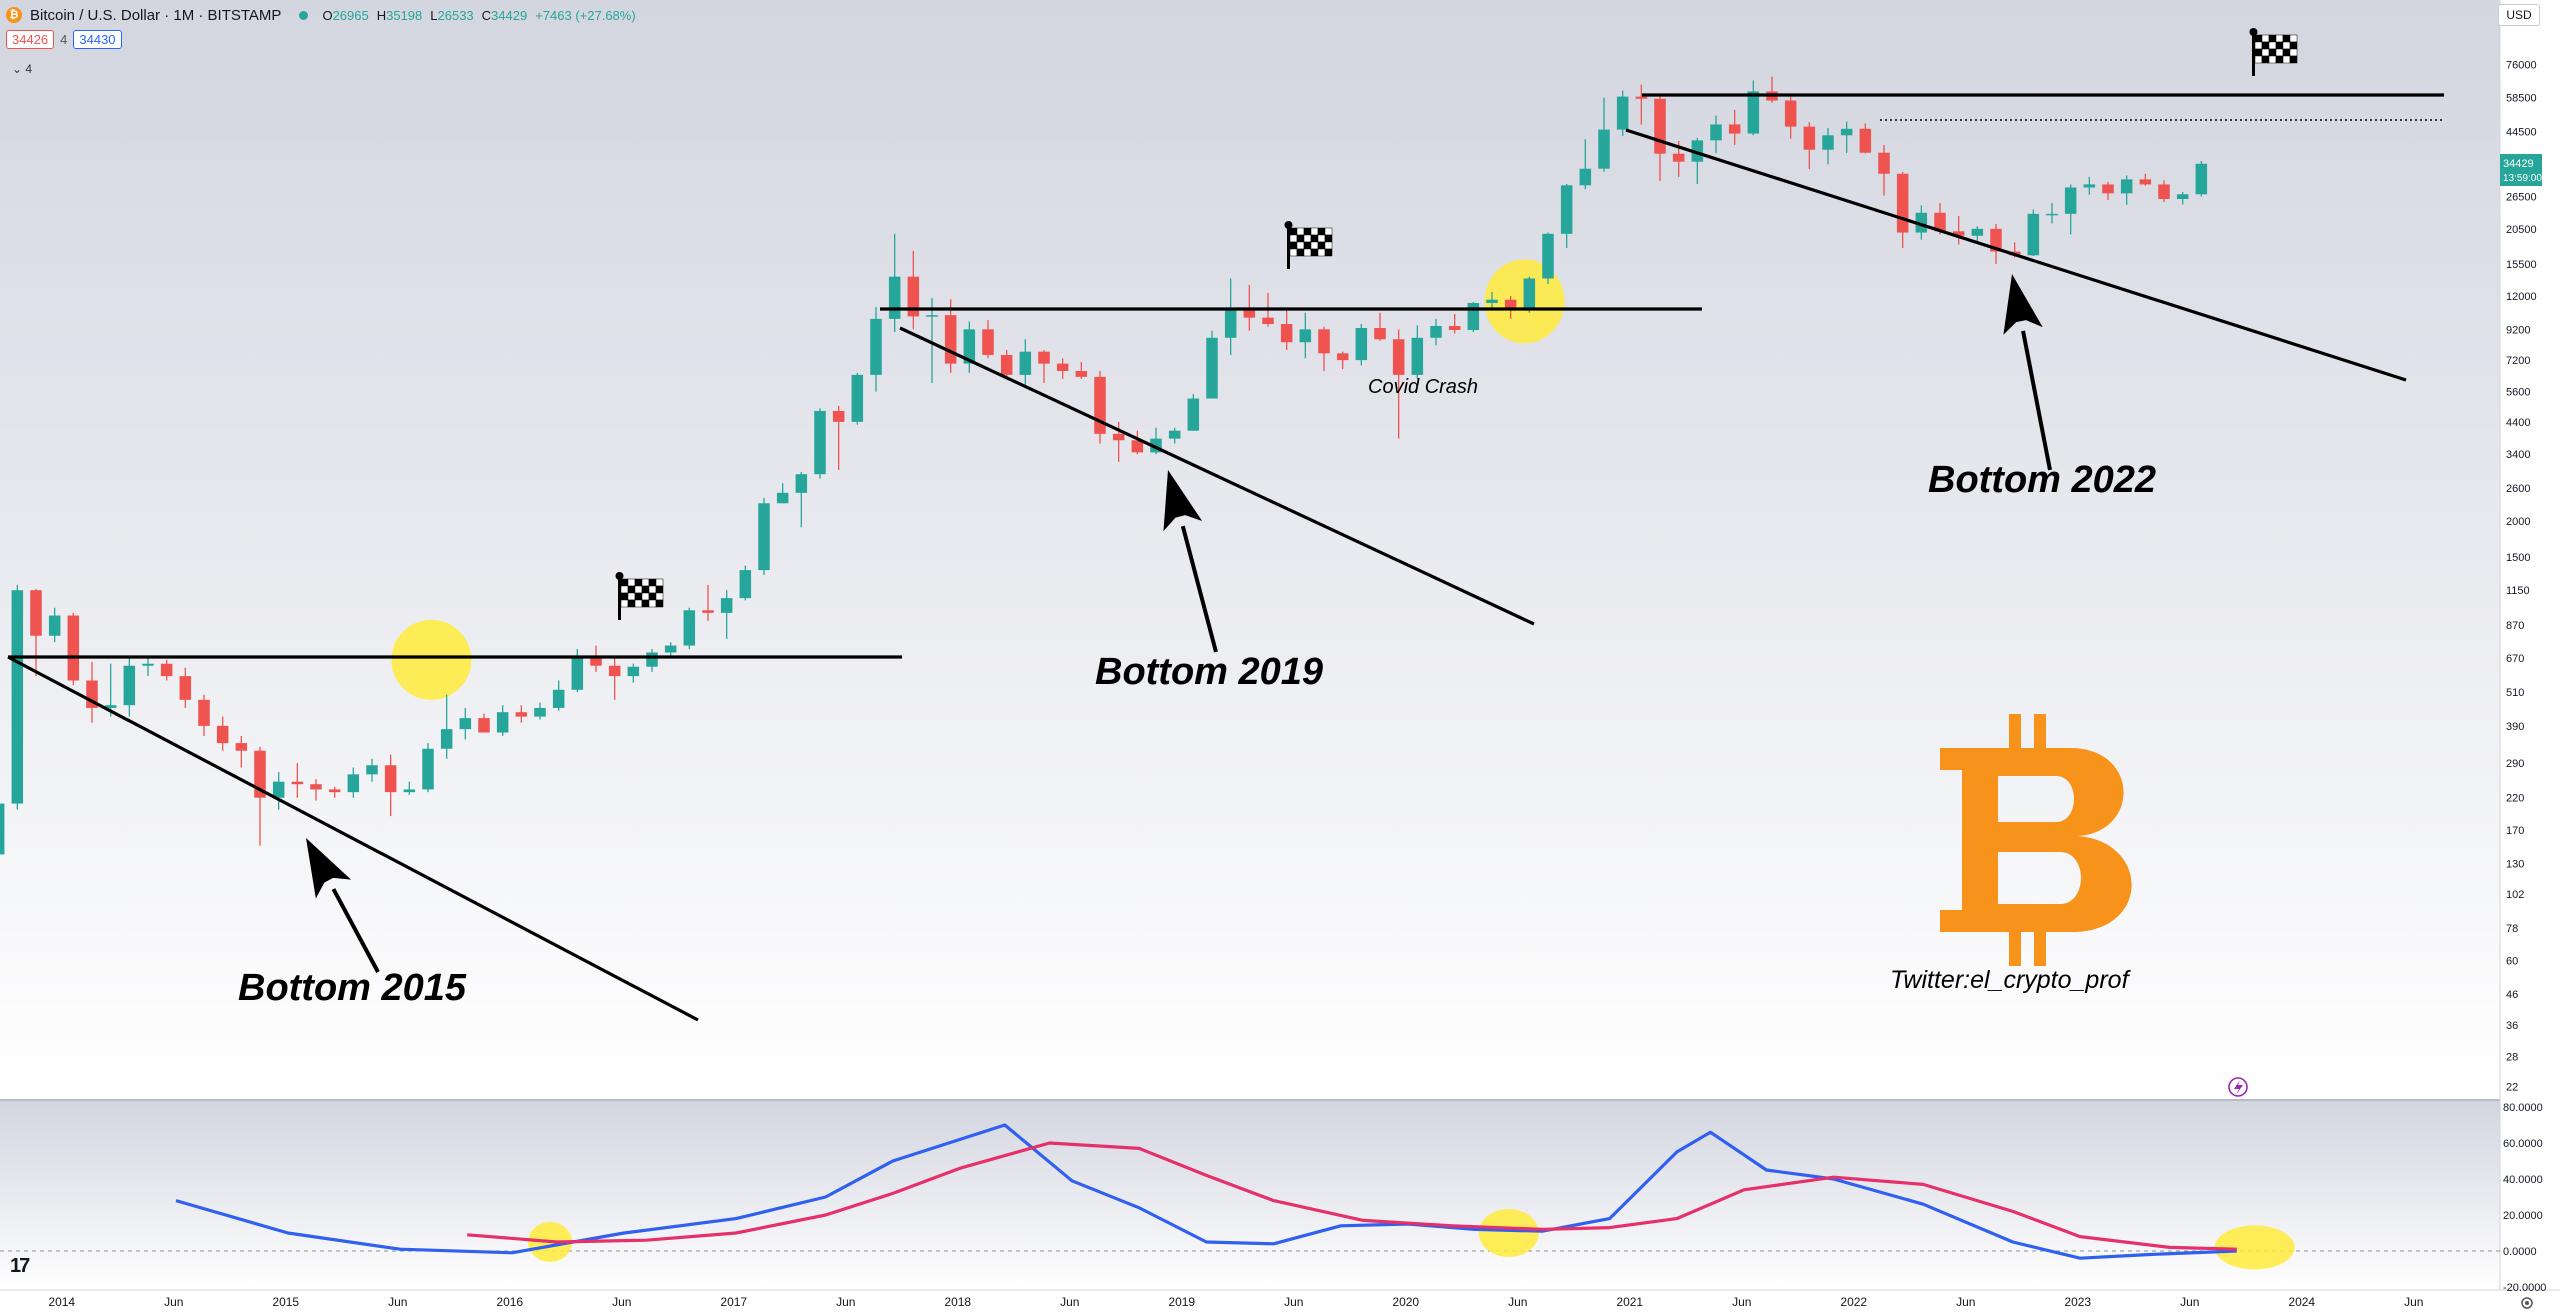 This screenshot has height=1314, width=2560. What do you see at coordinates (2518, 591) in the screenshot?
I see `price-tick-label: 1150` at bounding box center [2518, 591].